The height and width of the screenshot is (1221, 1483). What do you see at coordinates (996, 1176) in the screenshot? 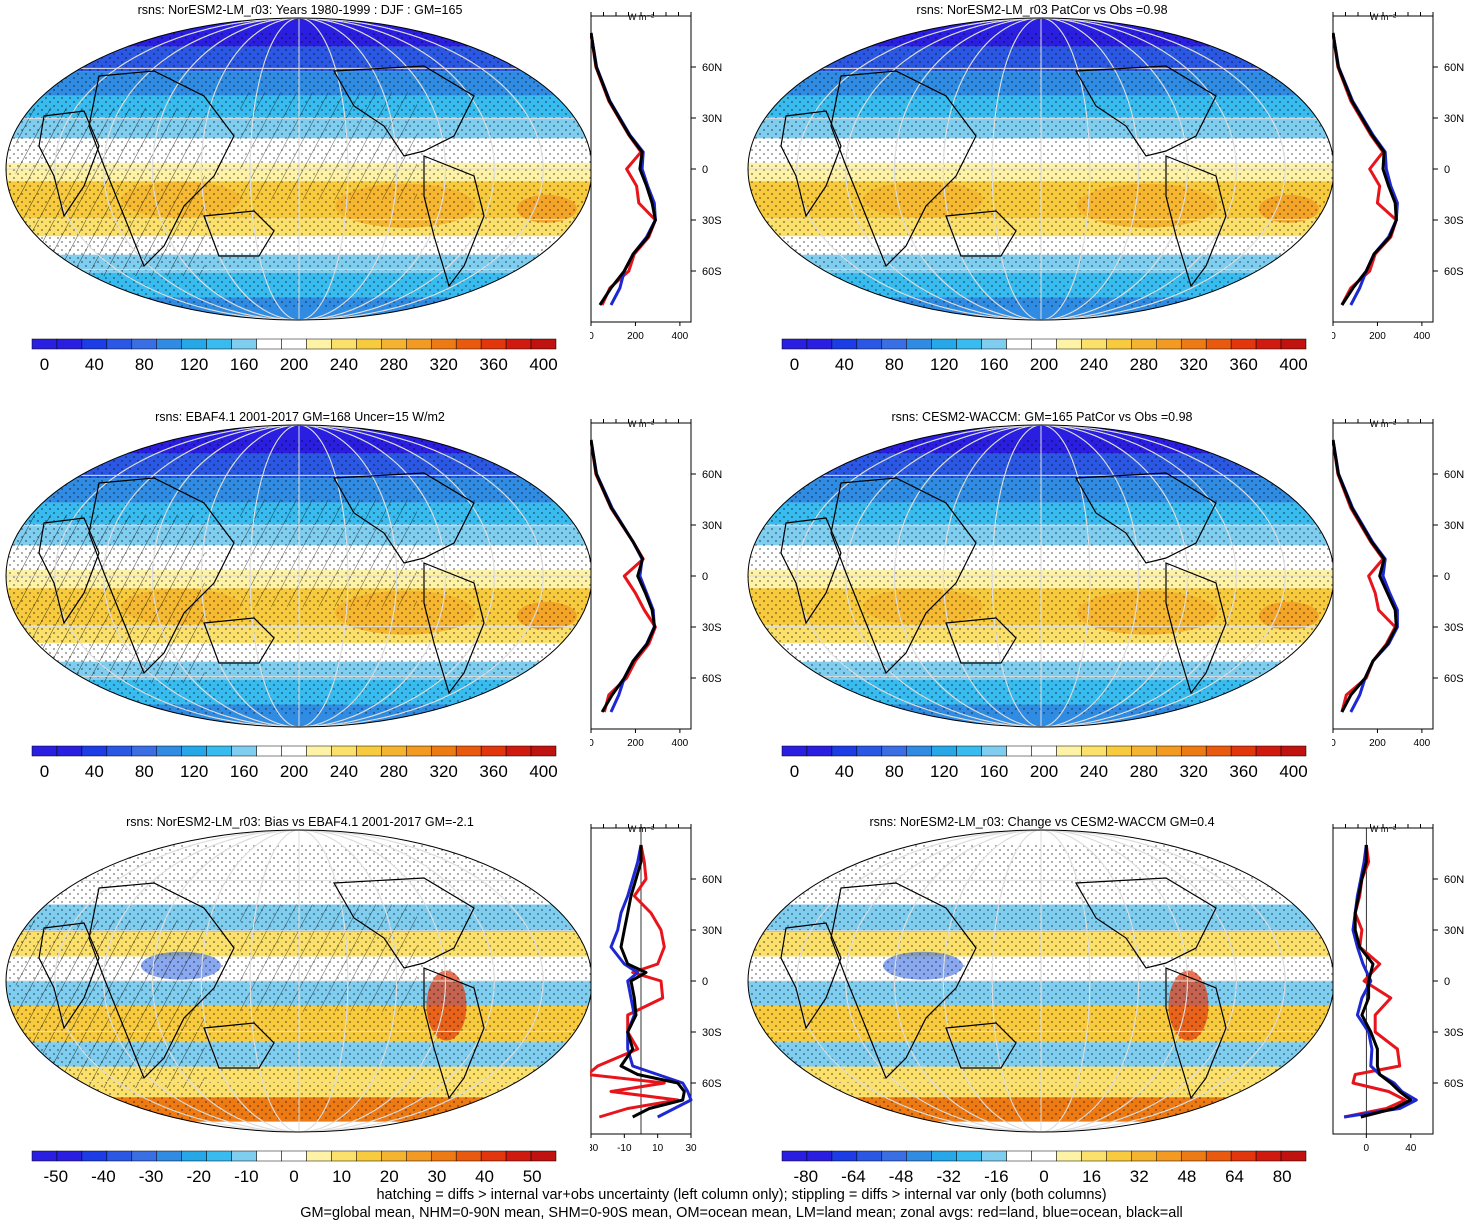
I see `colorbar-tick-label: -16` at bounding box center [996, 1176].